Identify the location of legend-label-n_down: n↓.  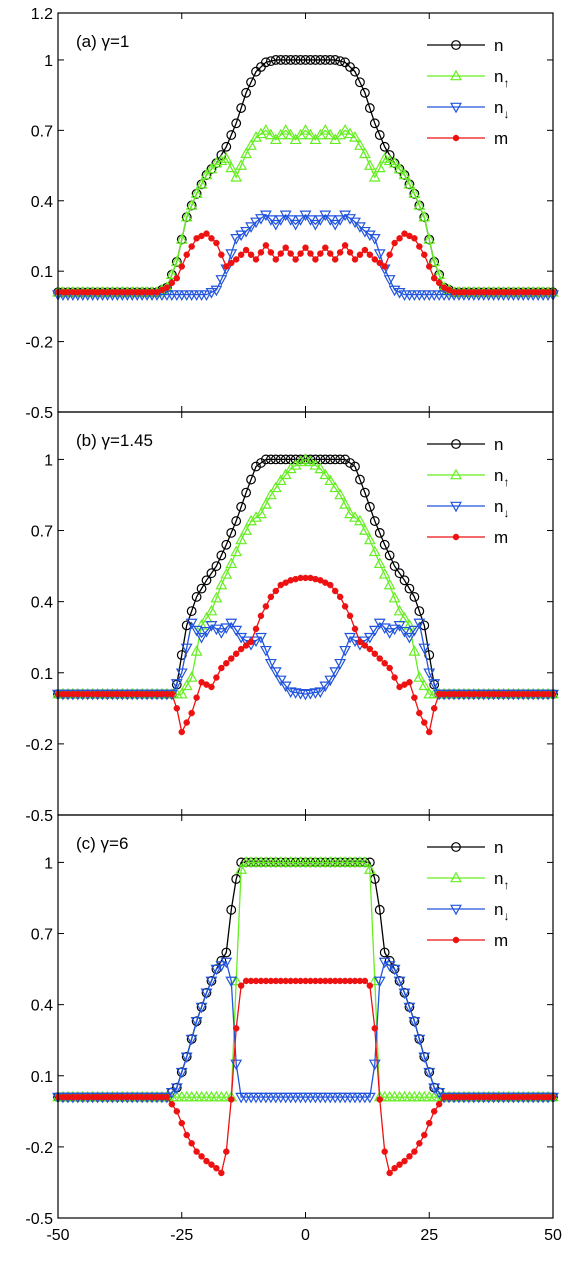
(501, 911).